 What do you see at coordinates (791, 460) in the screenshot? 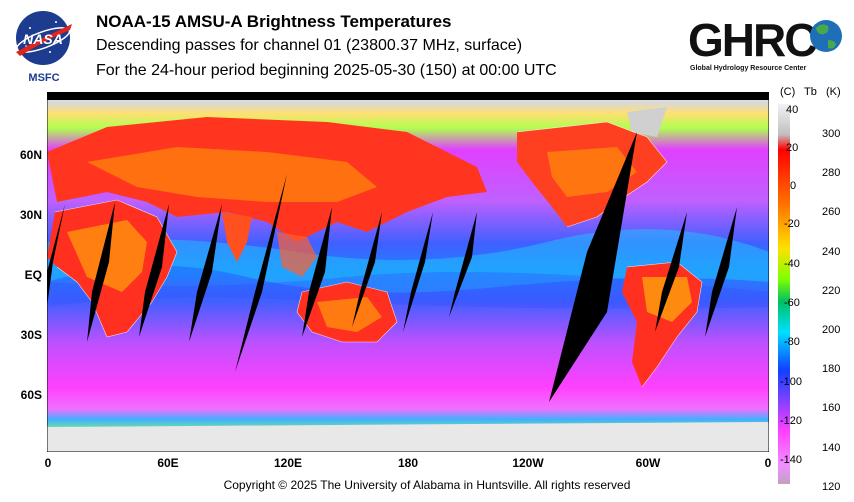
I see `celsius-tick: -140` at bounding box center [791, 460].